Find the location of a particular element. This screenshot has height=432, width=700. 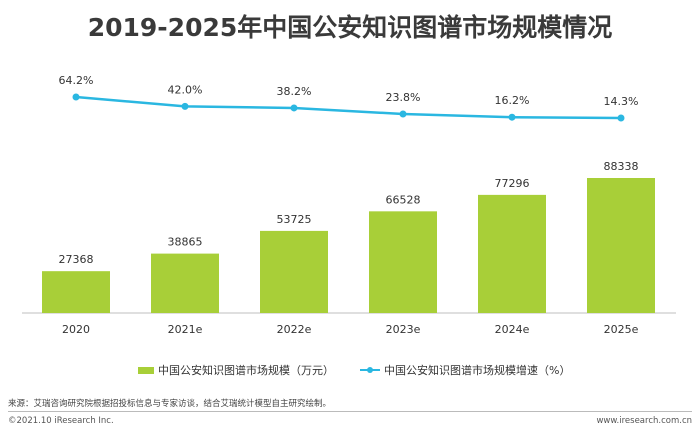

bar-value-label: 77296 is located at coordinates (512, 183).